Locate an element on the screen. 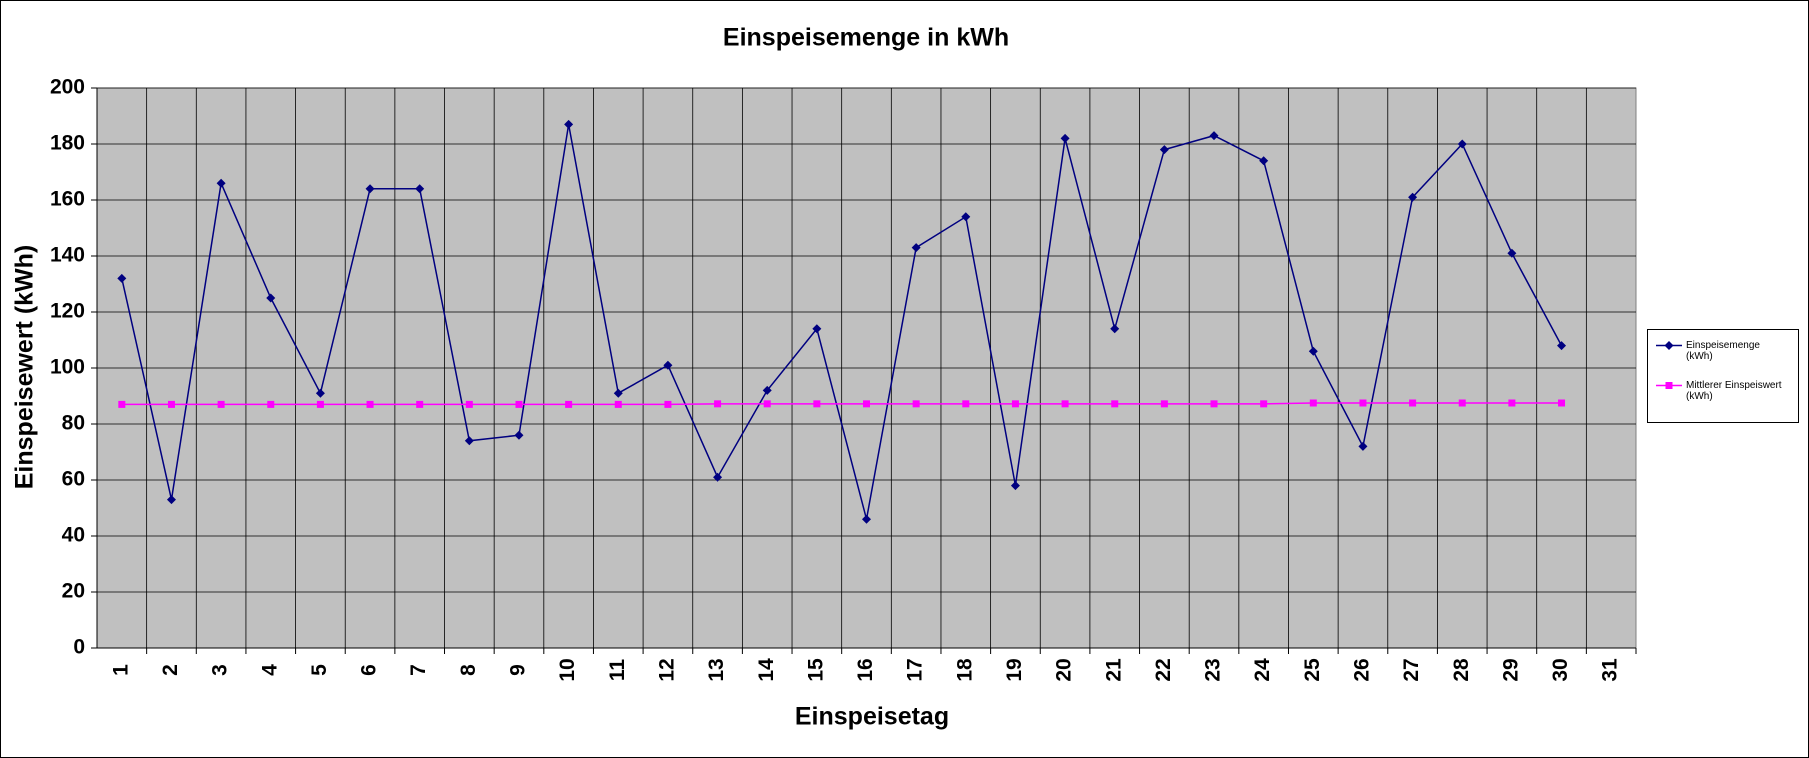 The height and width of the screenshot is (758, 1809). y-tick-label: 40 is located at coordinates (73, 535).